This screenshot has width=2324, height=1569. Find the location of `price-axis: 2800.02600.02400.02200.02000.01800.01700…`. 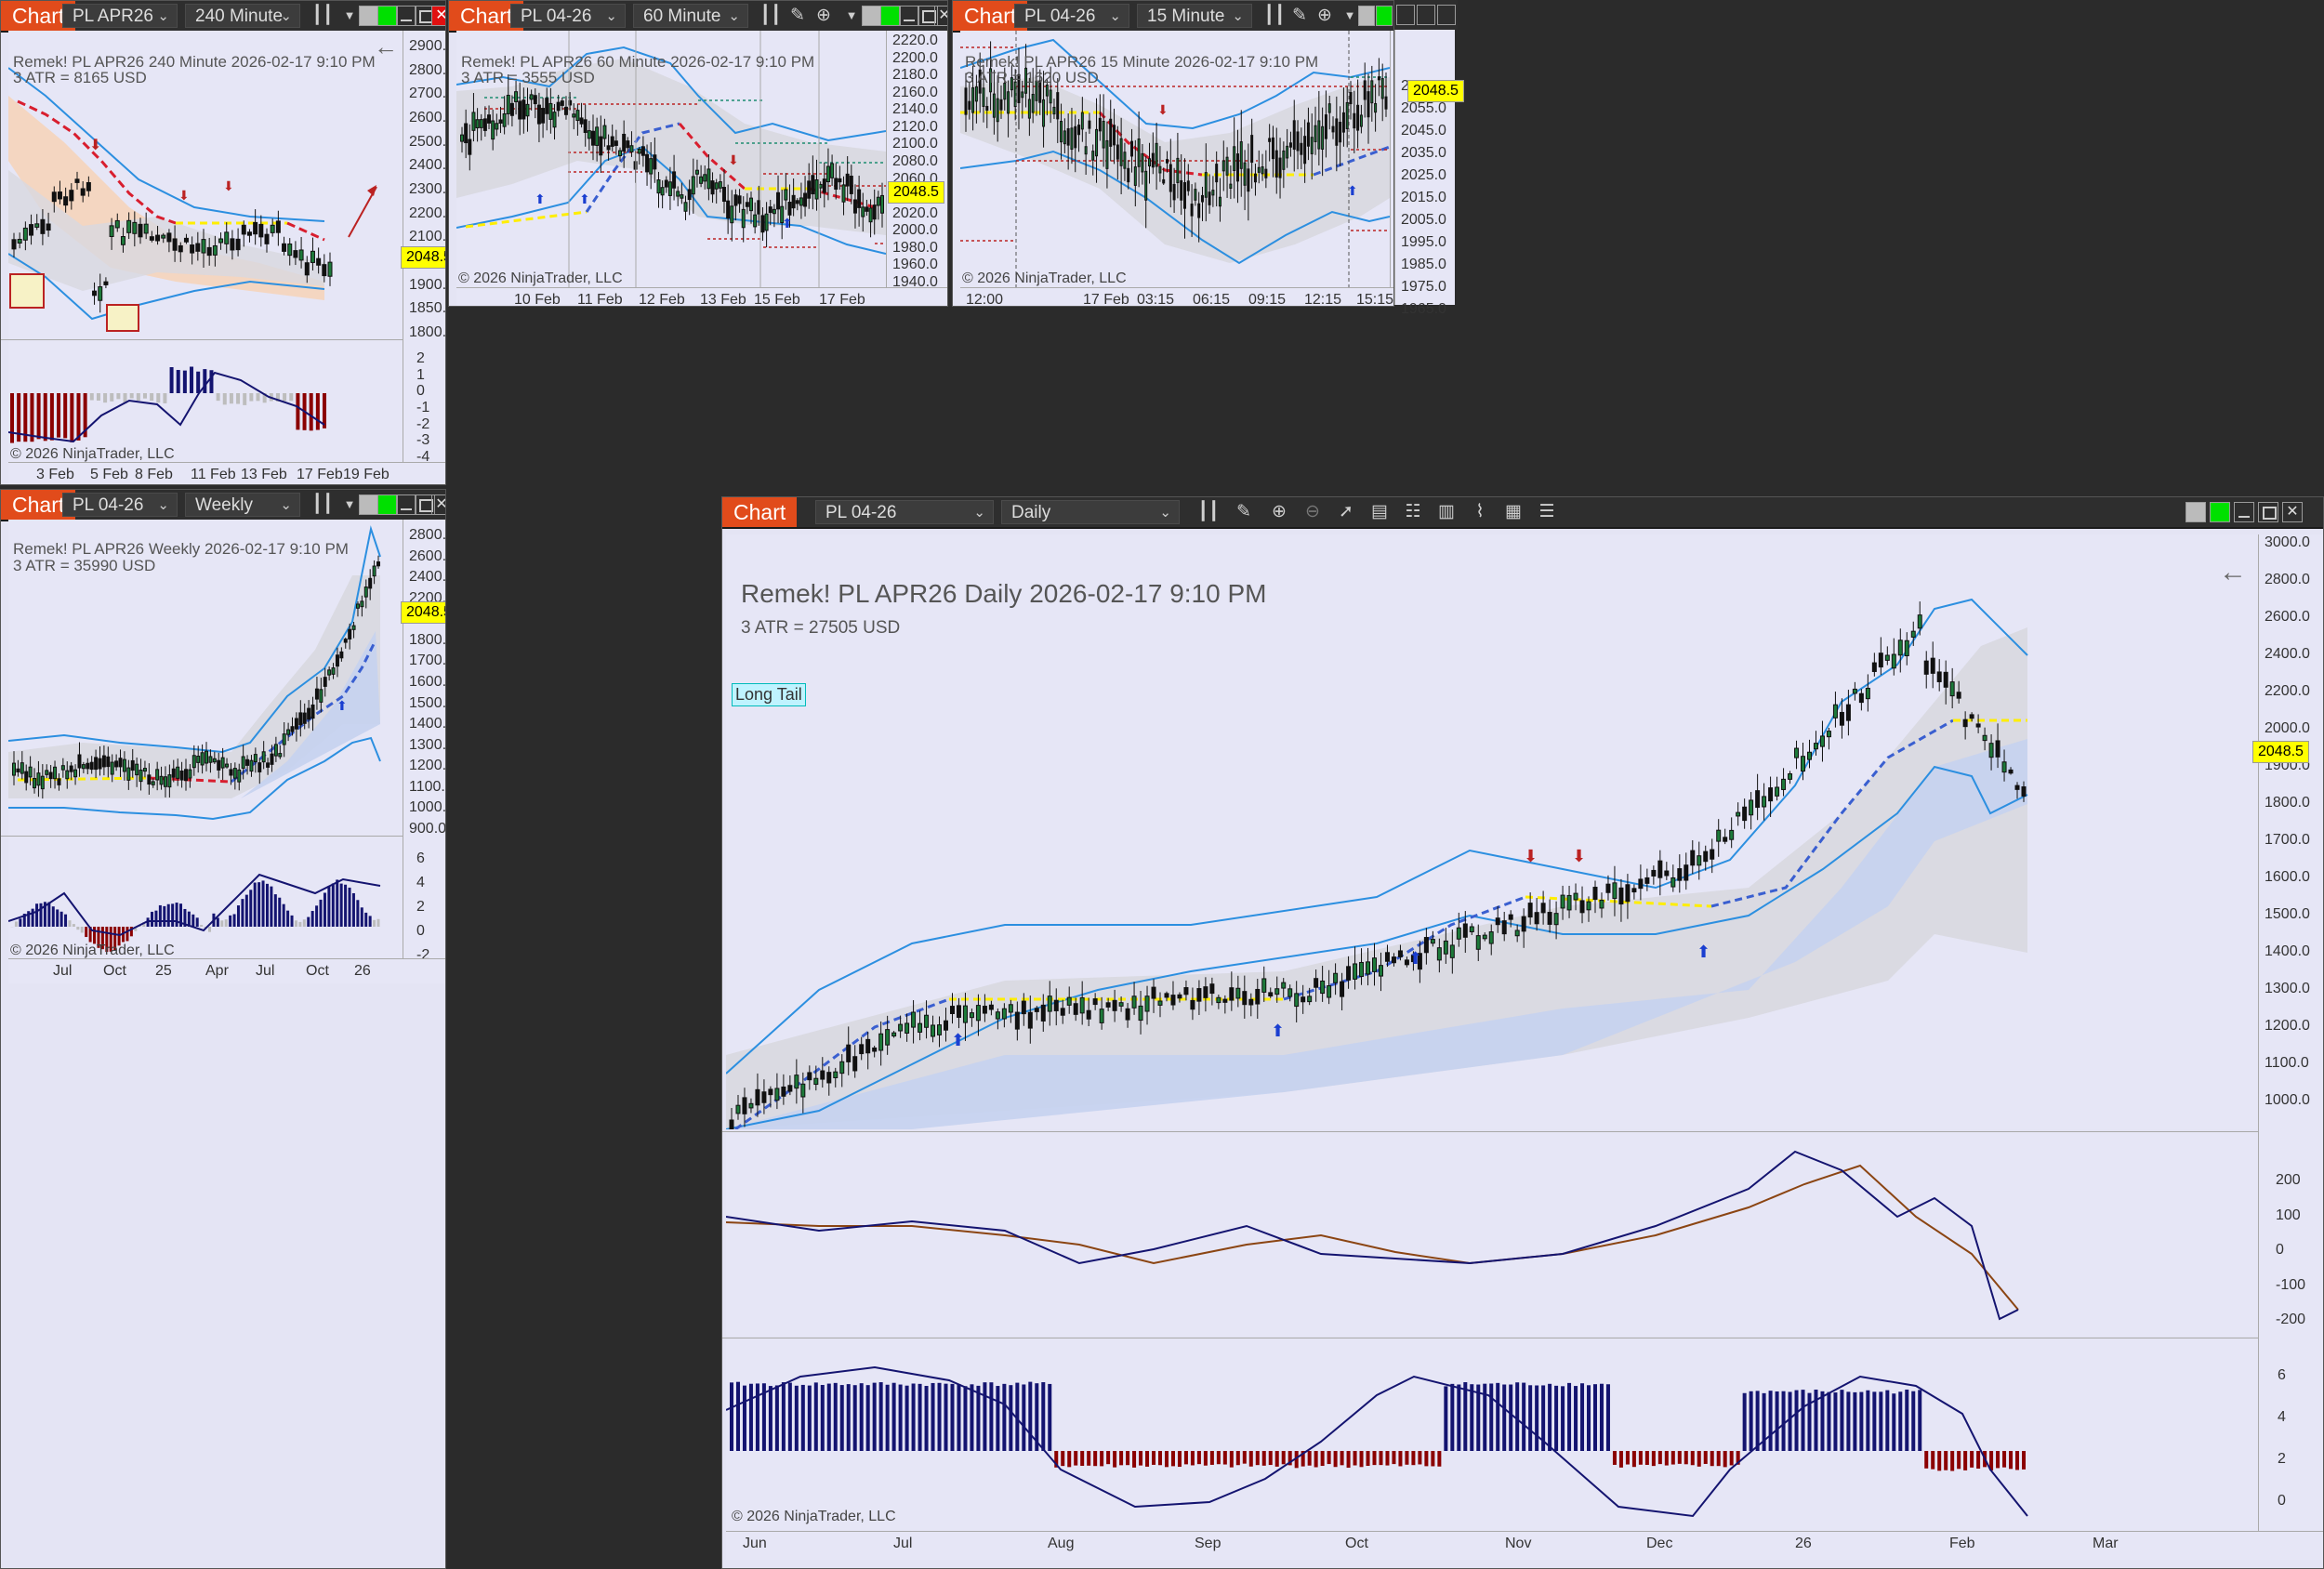

price-axis: 2800.02600.02400.02200.02000.01800.01700… is located at coordinates (424, 741).